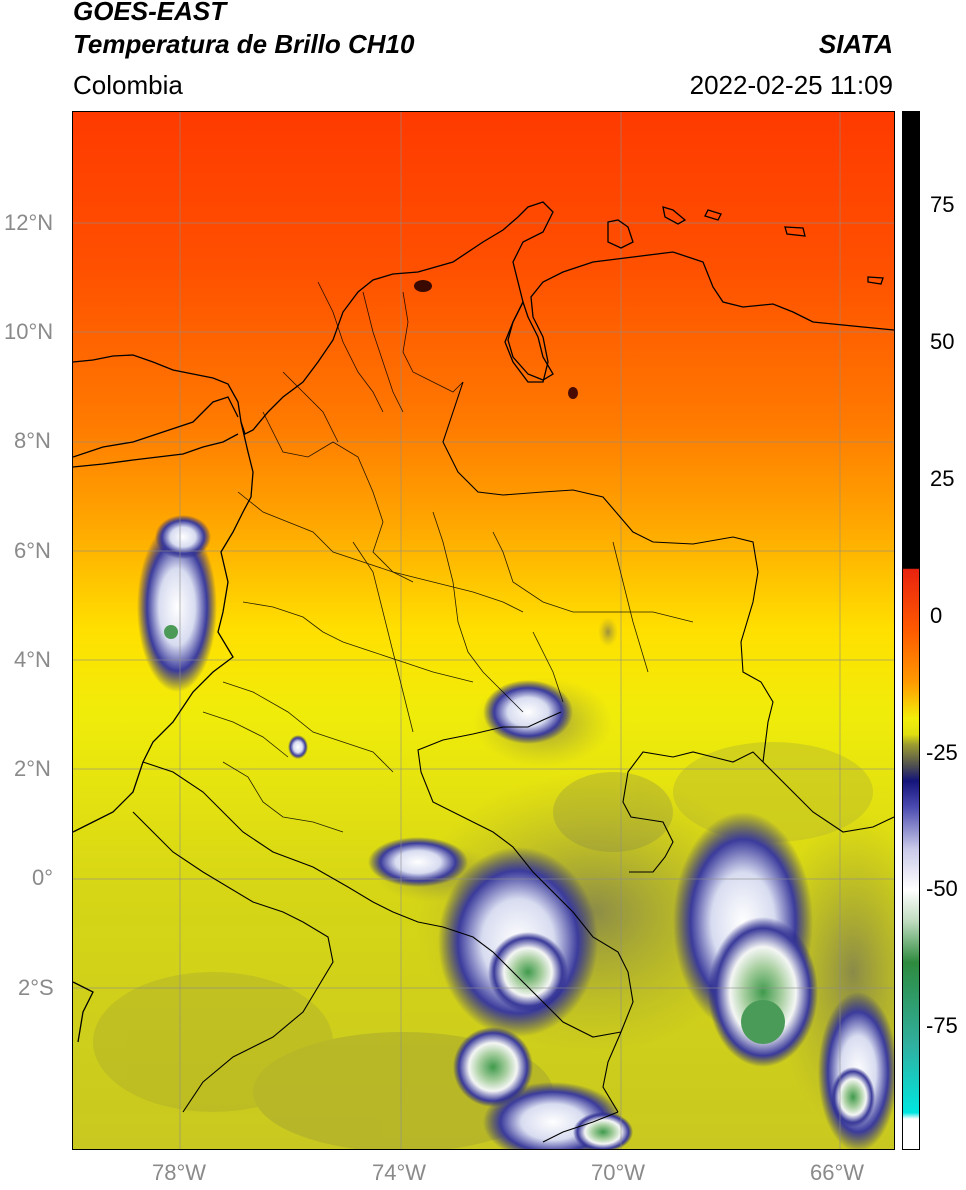  I want to click on hot-spots, so click(496, 339).